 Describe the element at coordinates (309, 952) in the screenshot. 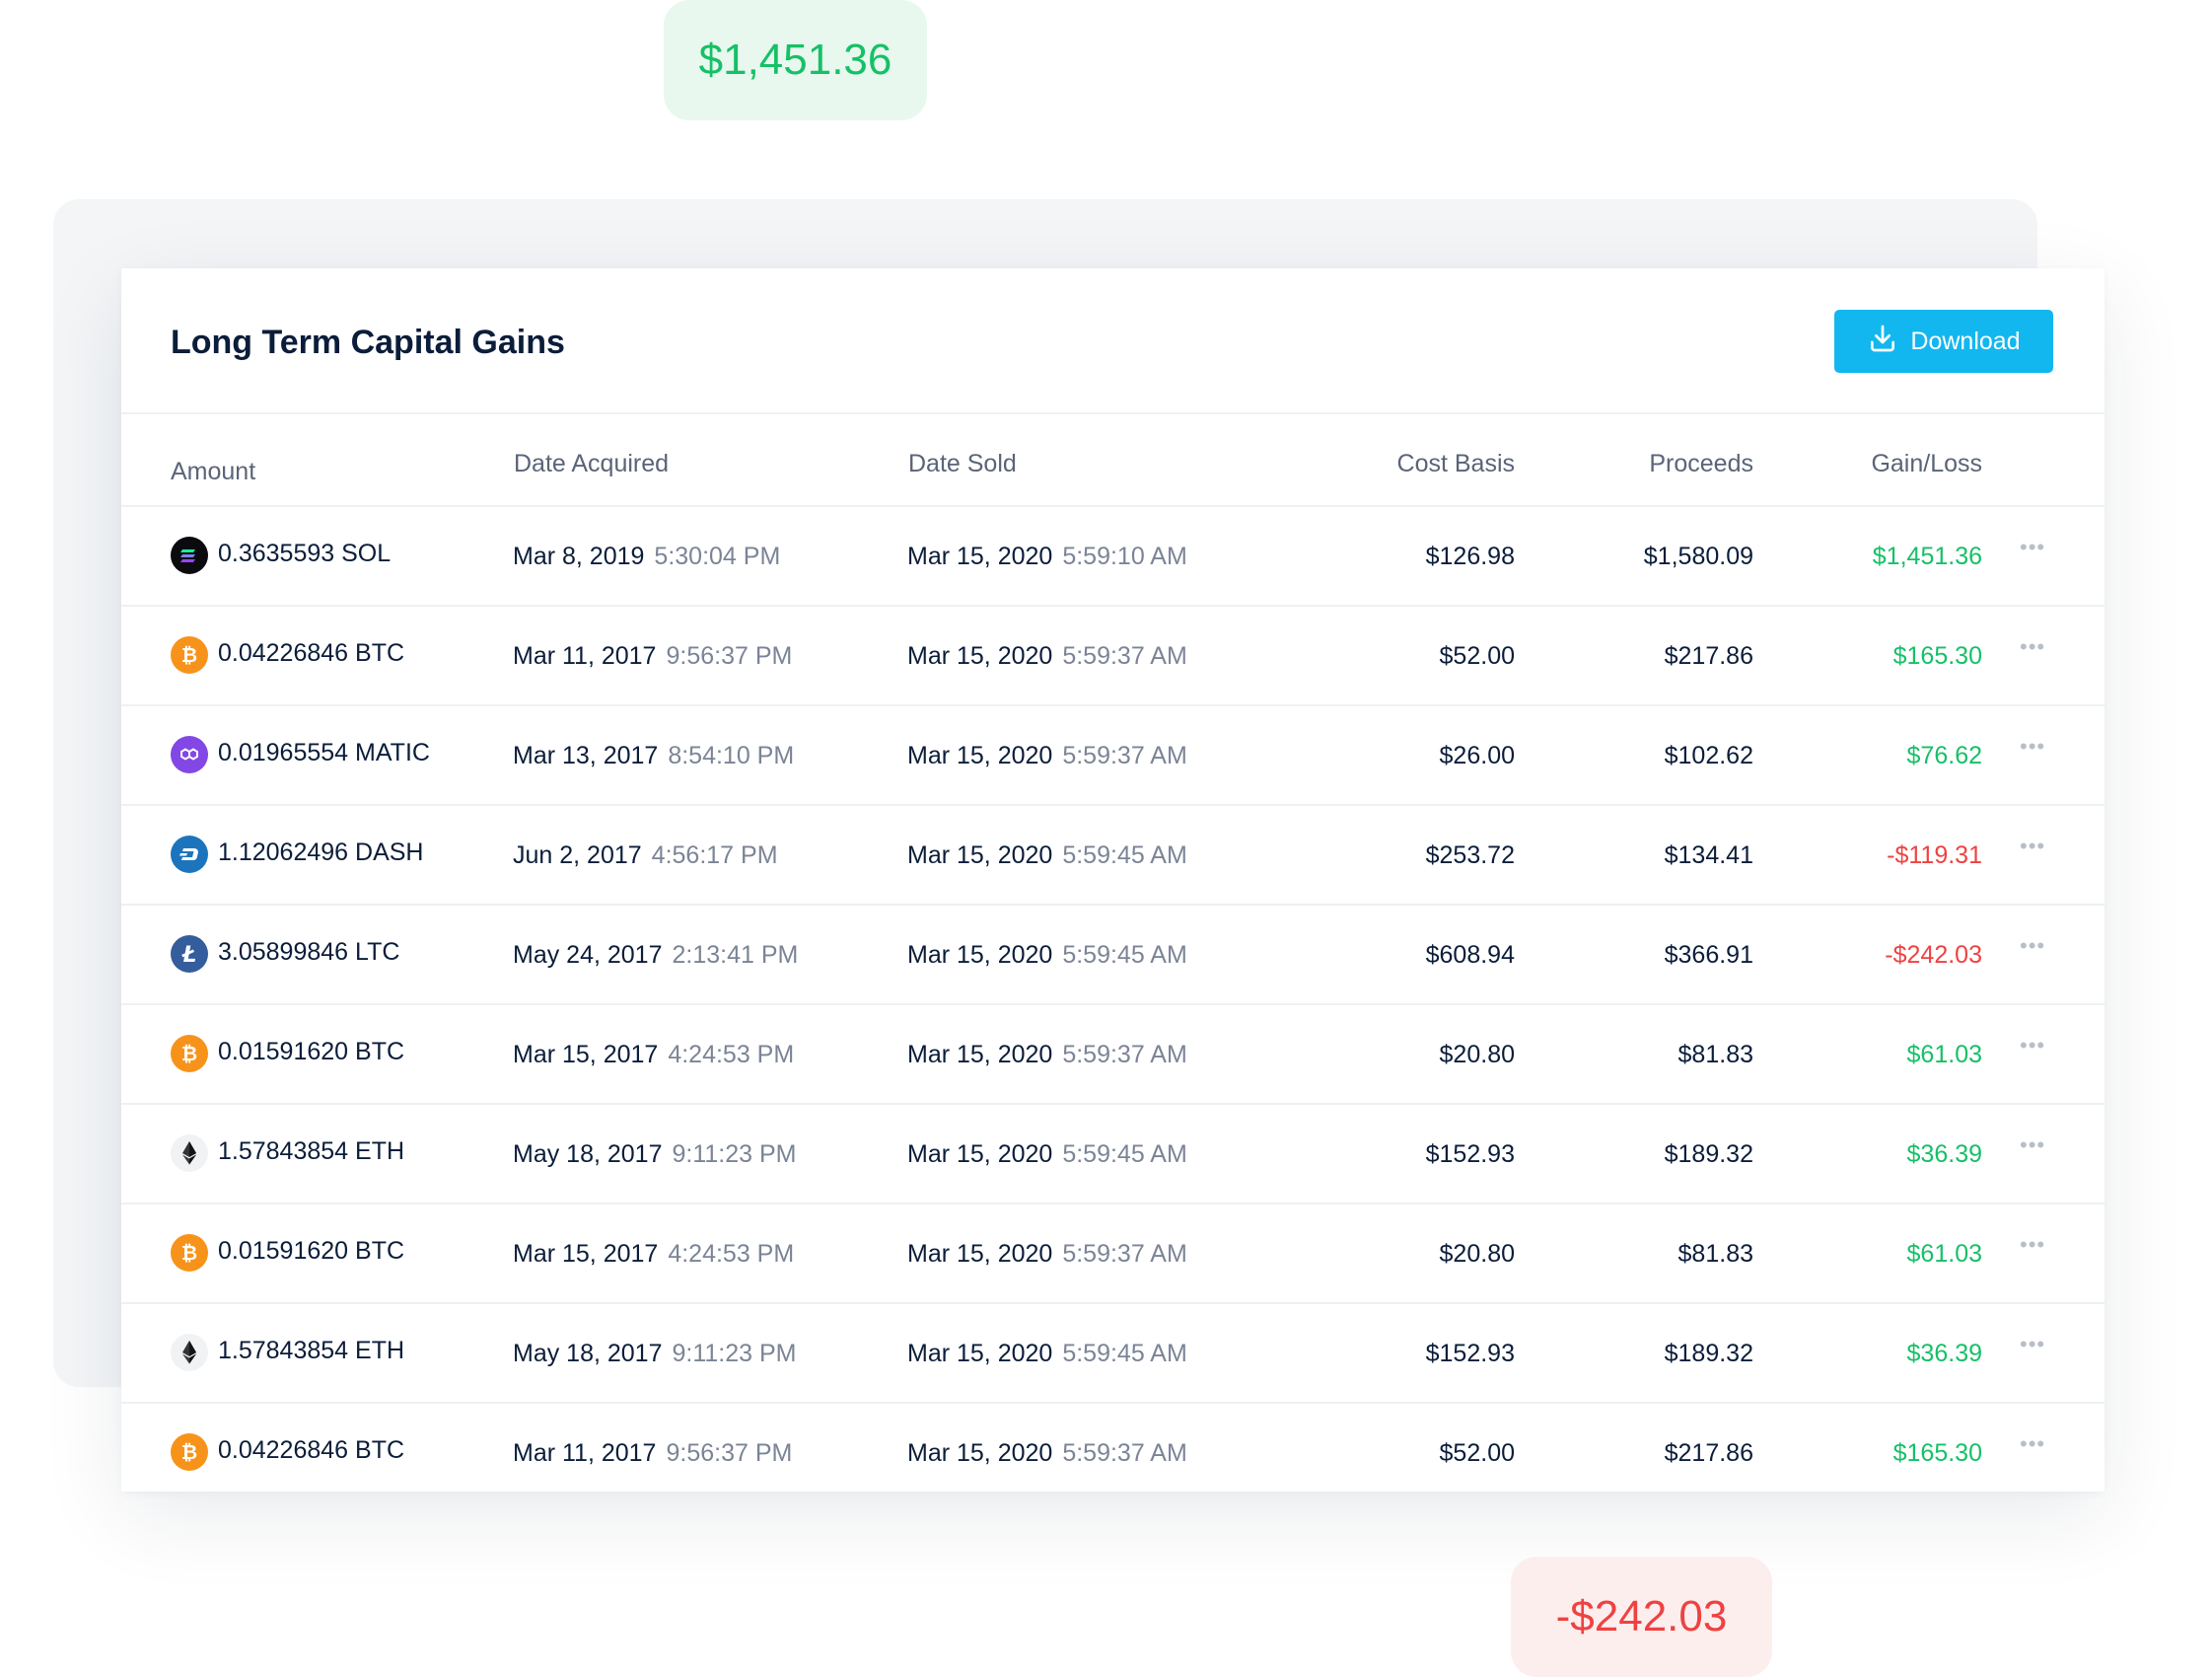

I see `amount-cell: 3.05899846 LTC` at that location.